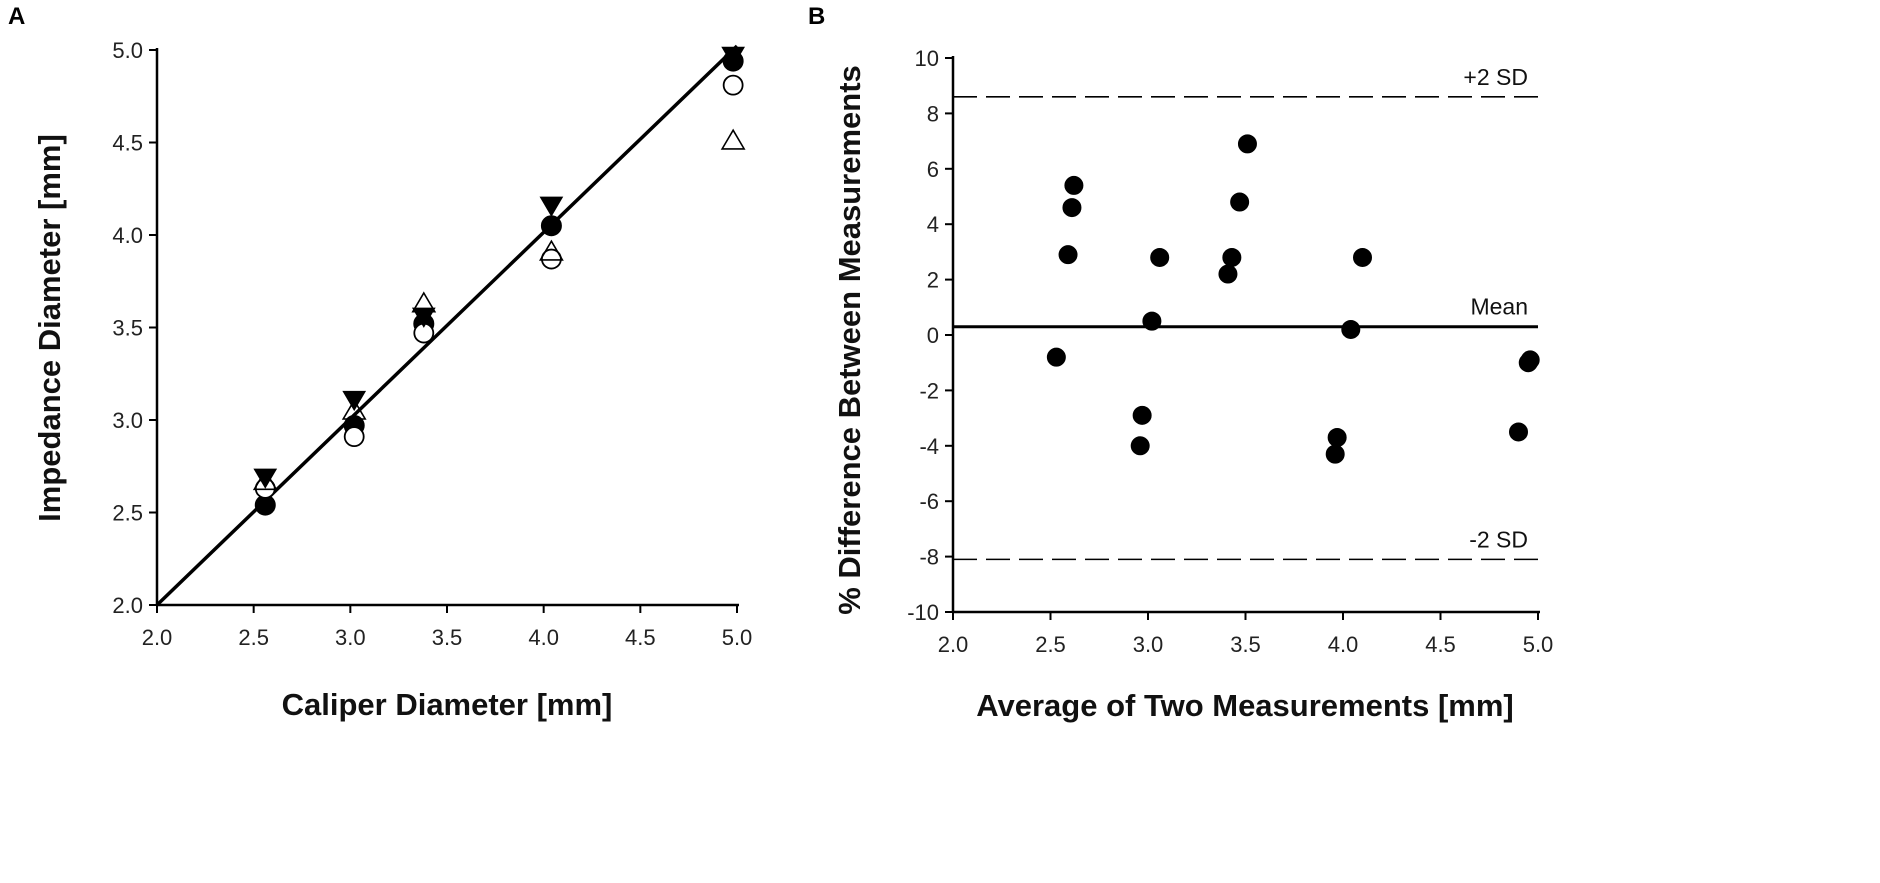 The image size is (1880, 883). I want to click on panel-b-points, so click(1293, 299).